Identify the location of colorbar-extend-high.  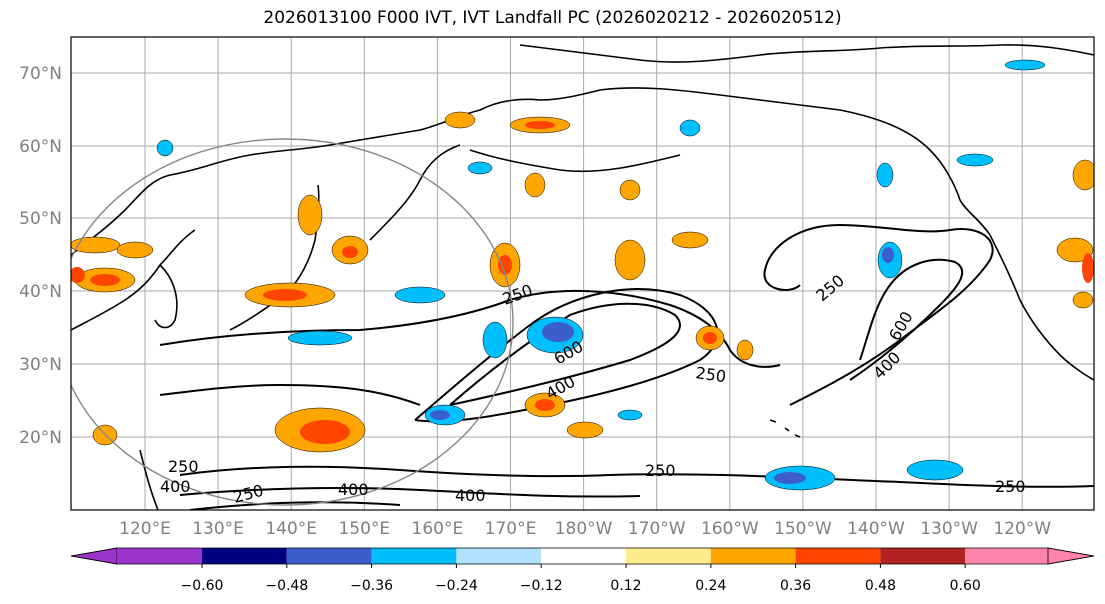
(1071, 556).